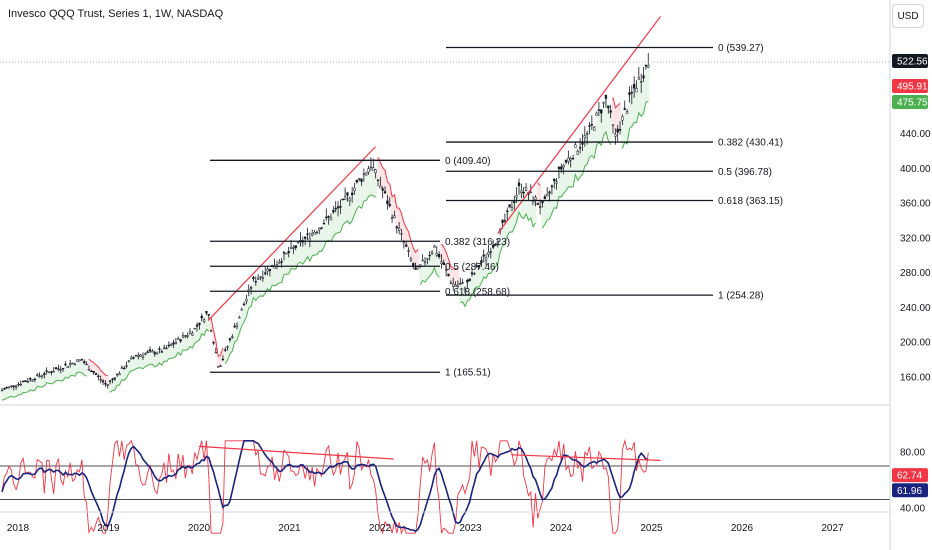 The height and width of the screenshot is (550, 932). I want to click on rsi-ma-value-badge-text: 61.96, so click(909, 491).